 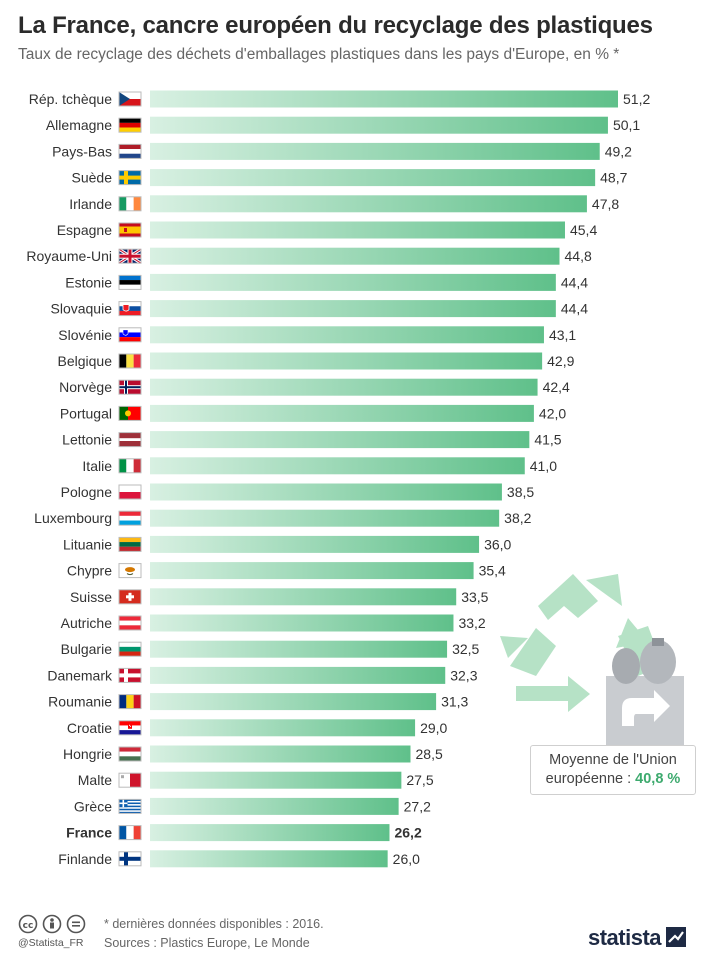 I want to click on flag-icon-royaume-uni, so click(x=130, y=256).